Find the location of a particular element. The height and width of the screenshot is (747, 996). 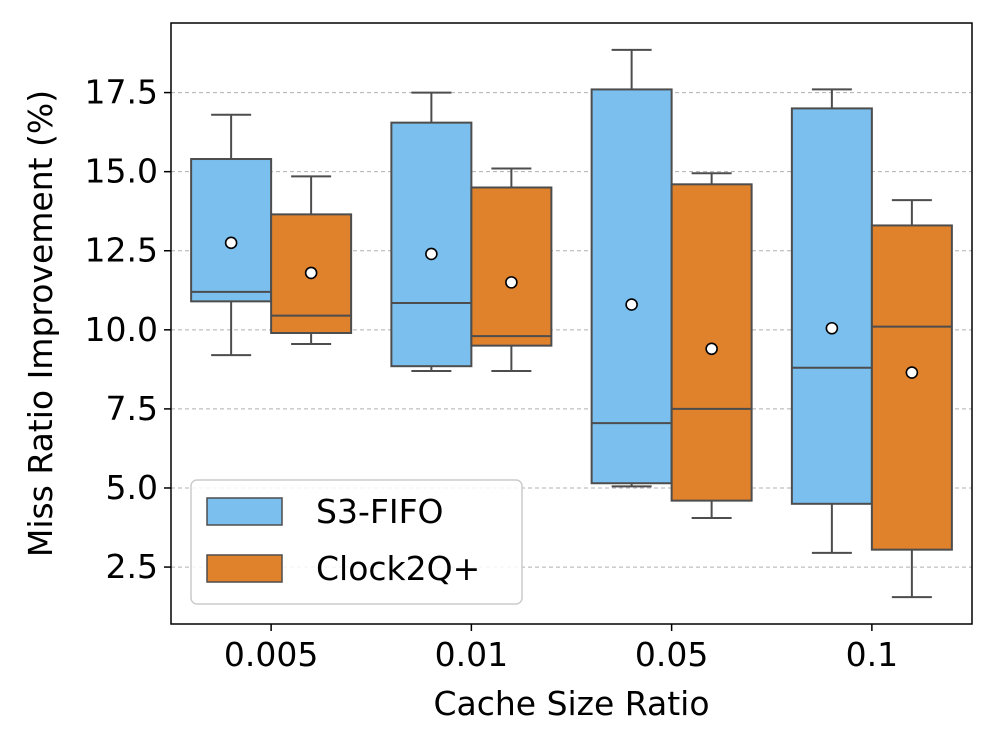

y-tick-label: 5.0 is located at coordinates (132, 487).